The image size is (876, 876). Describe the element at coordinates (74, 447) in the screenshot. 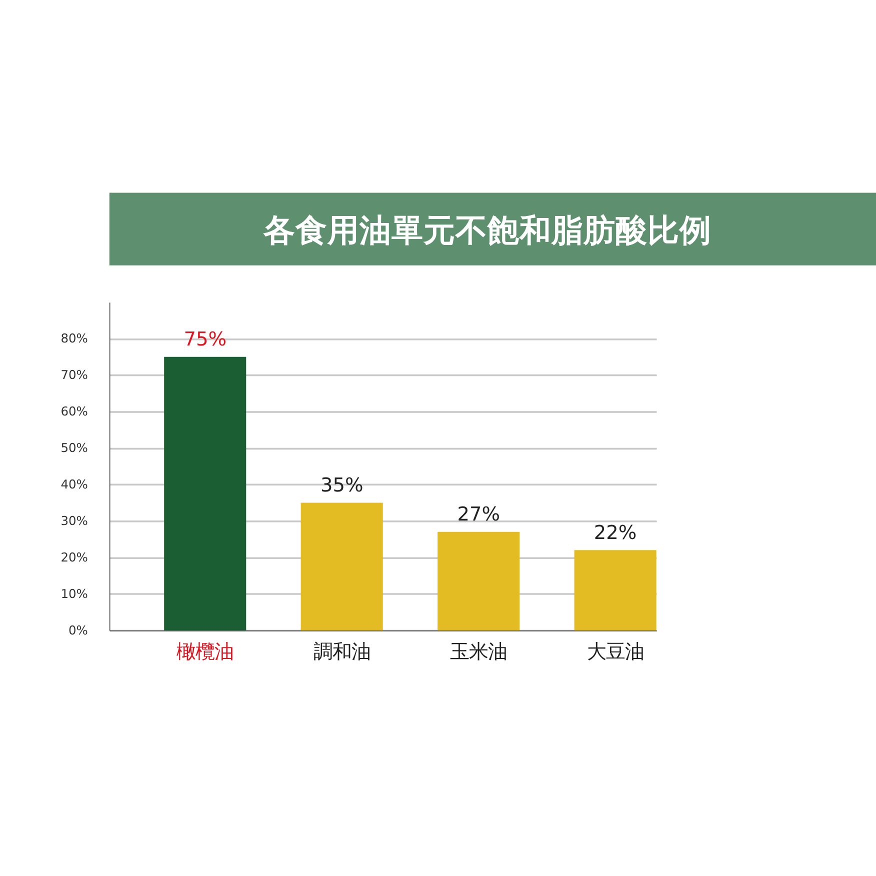

I see `y-tick-label: 50%` at that location.